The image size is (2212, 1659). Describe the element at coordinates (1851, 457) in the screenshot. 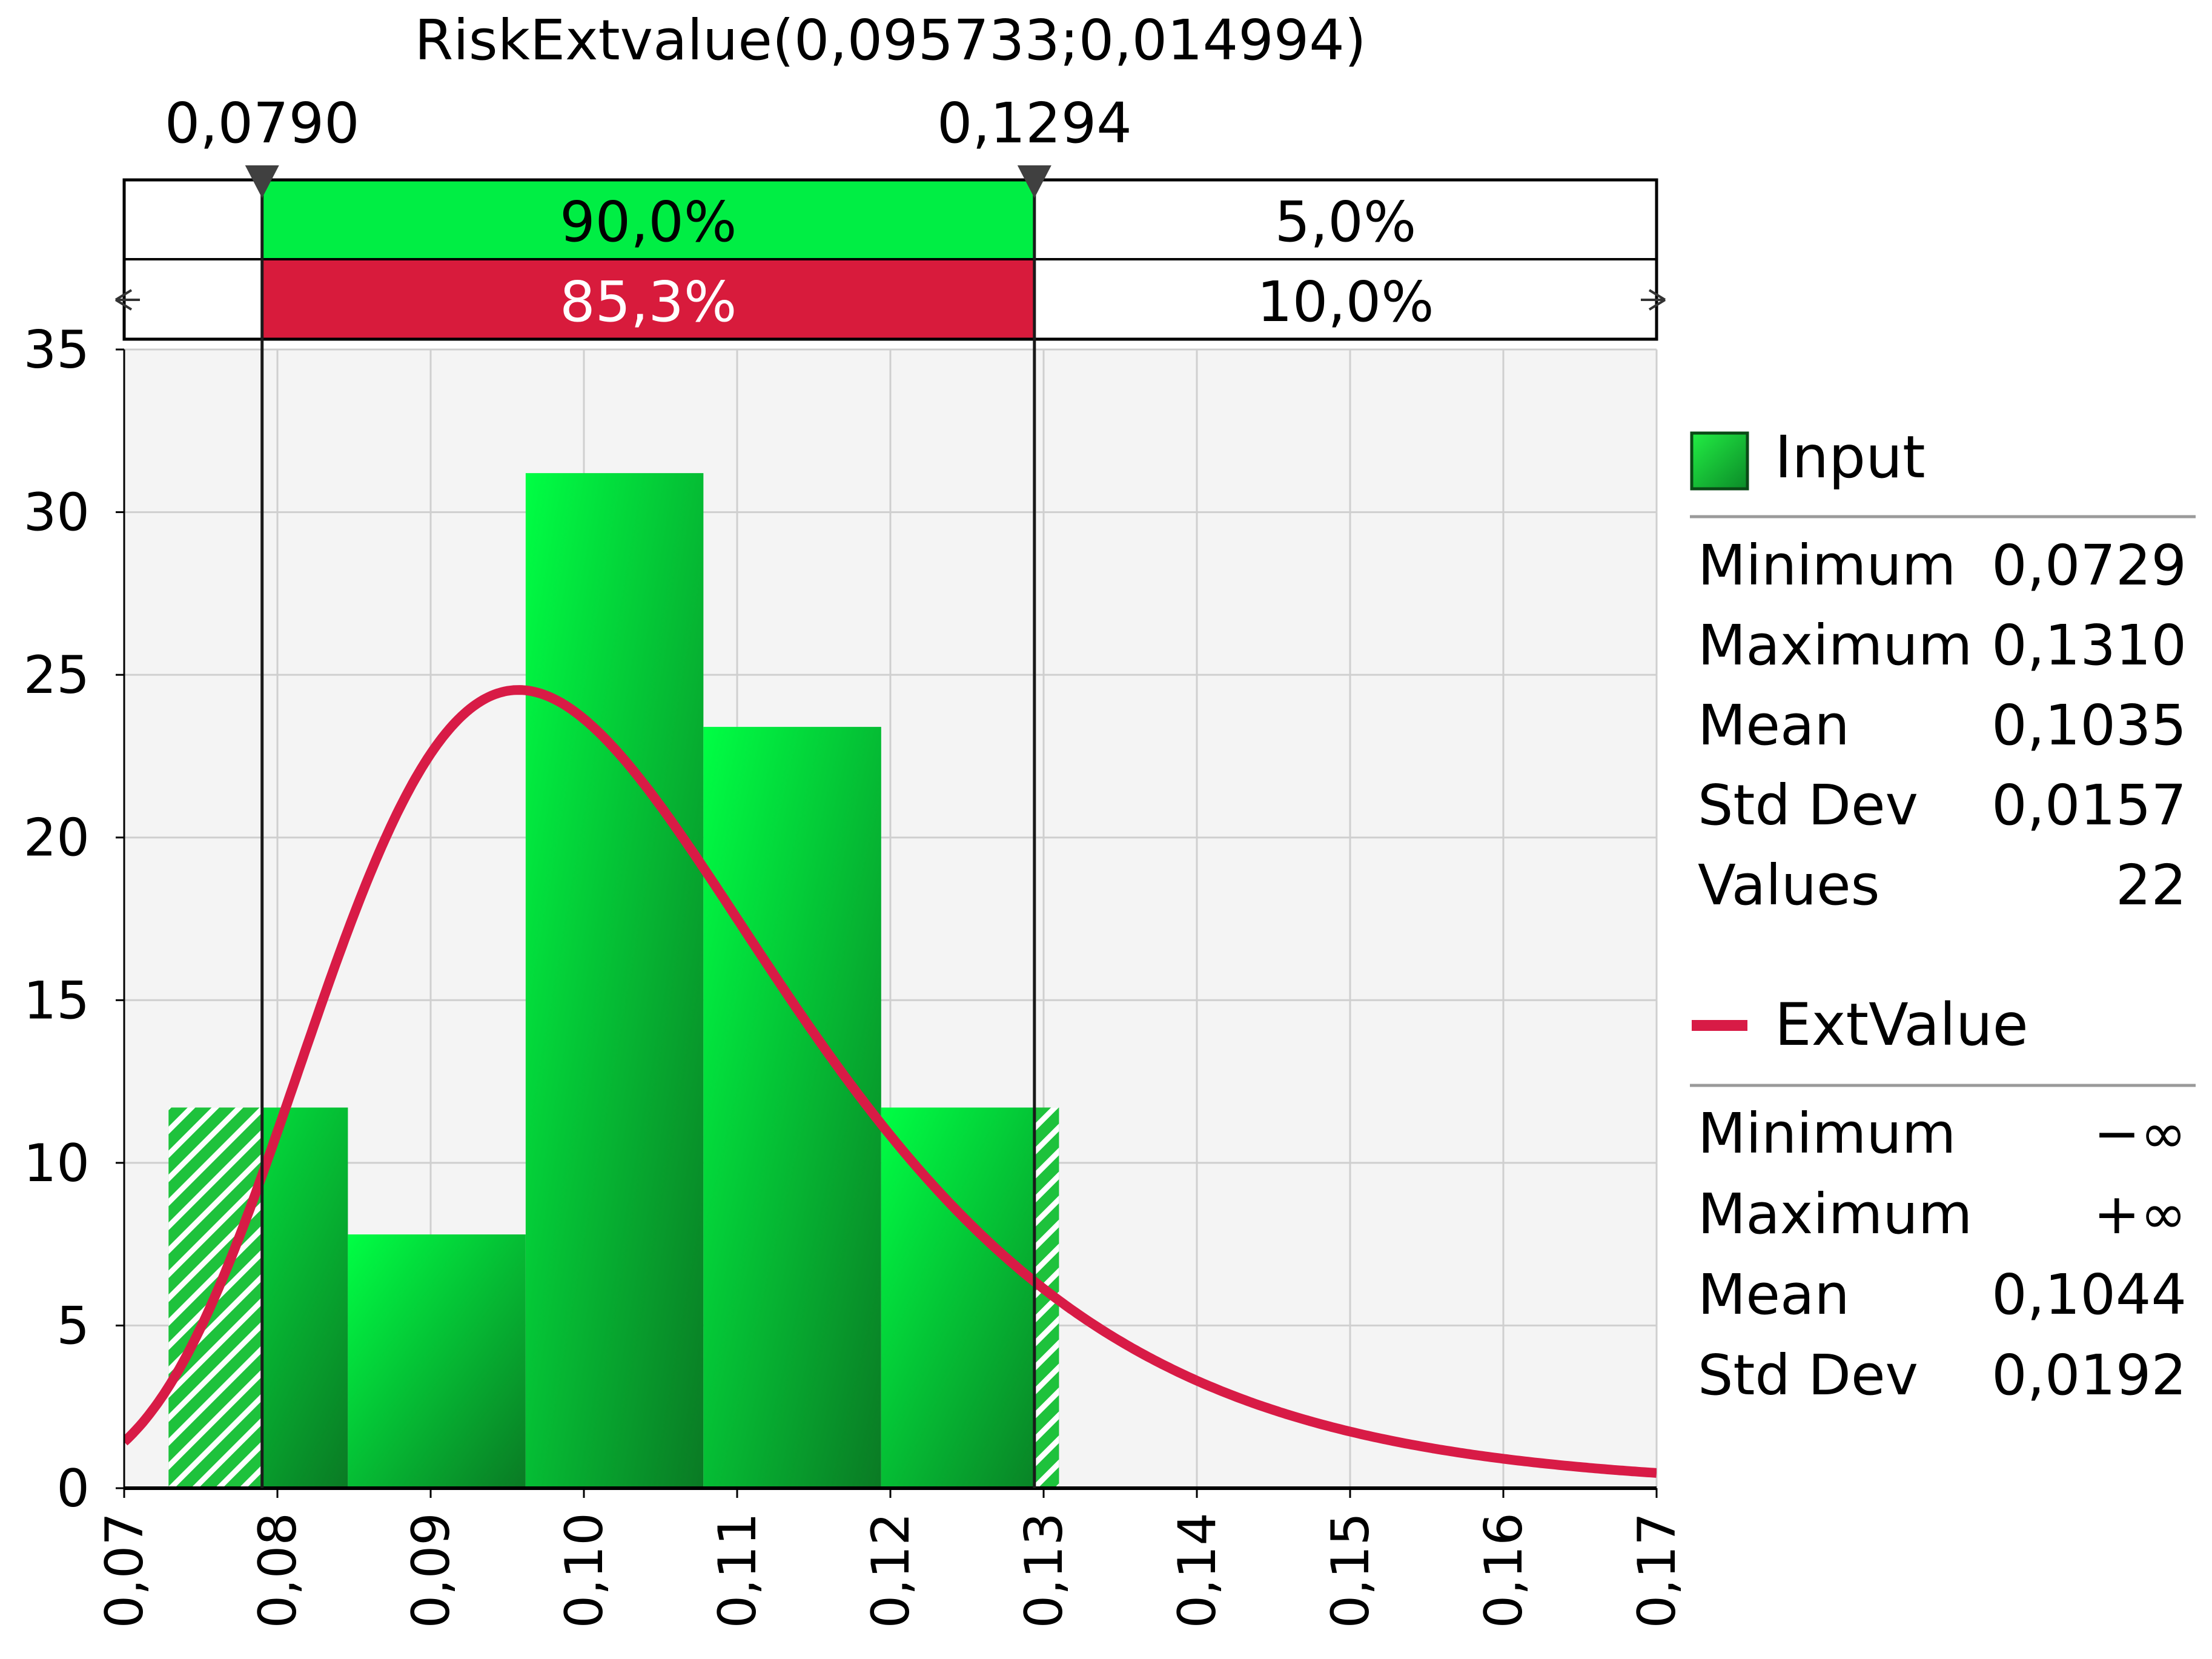

I see `legend-input-label: Input` at that location.